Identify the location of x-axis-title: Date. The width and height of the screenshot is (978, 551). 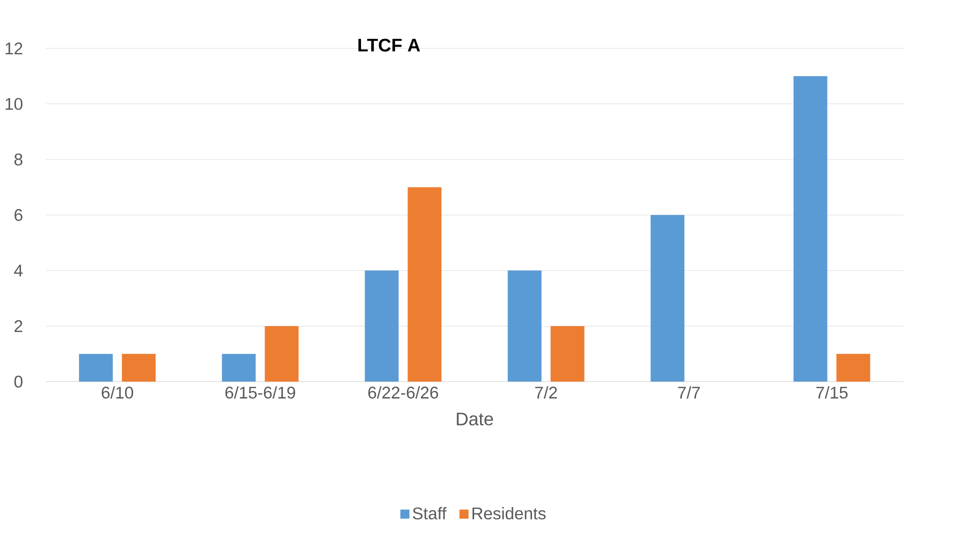
(475, 419).